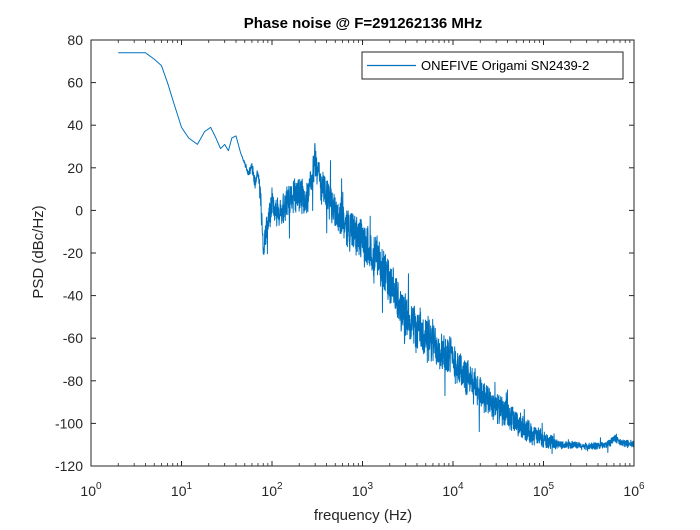  I want to click on x-tick-label-exponent: 5, so click(552, 486).